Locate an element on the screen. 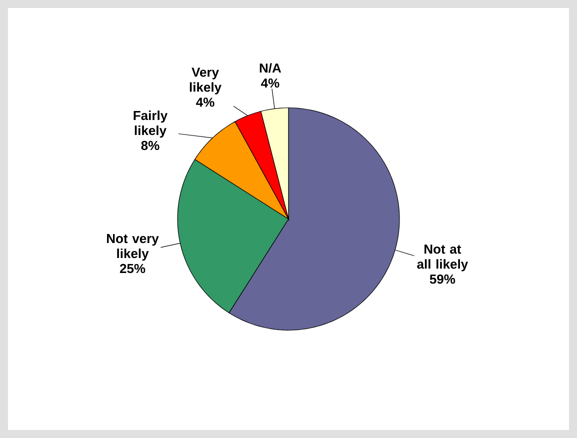 This screenshot has height=438, width=577. slice-label: N/A is located at coordinates (271, 68).